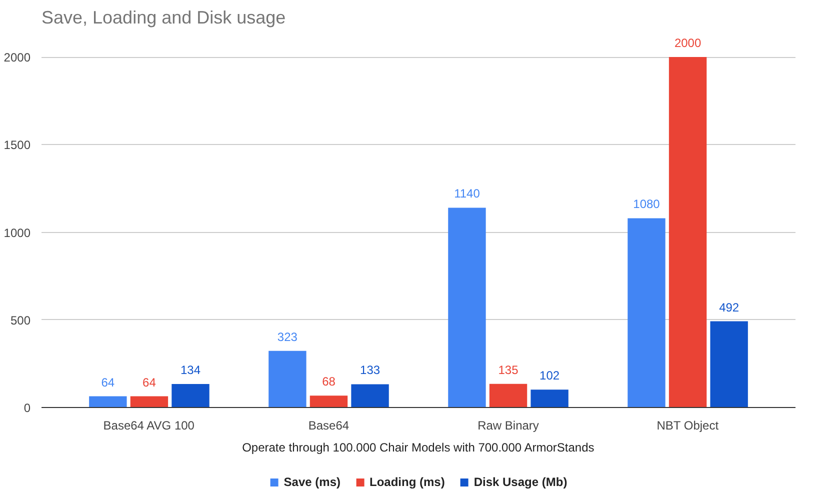 This screenshot has width=817, height=504. What do you see at coordinates (407, 482) in the screenshot?
I see `legend-label: Loading (ms)` at bounding box center [407, 482].